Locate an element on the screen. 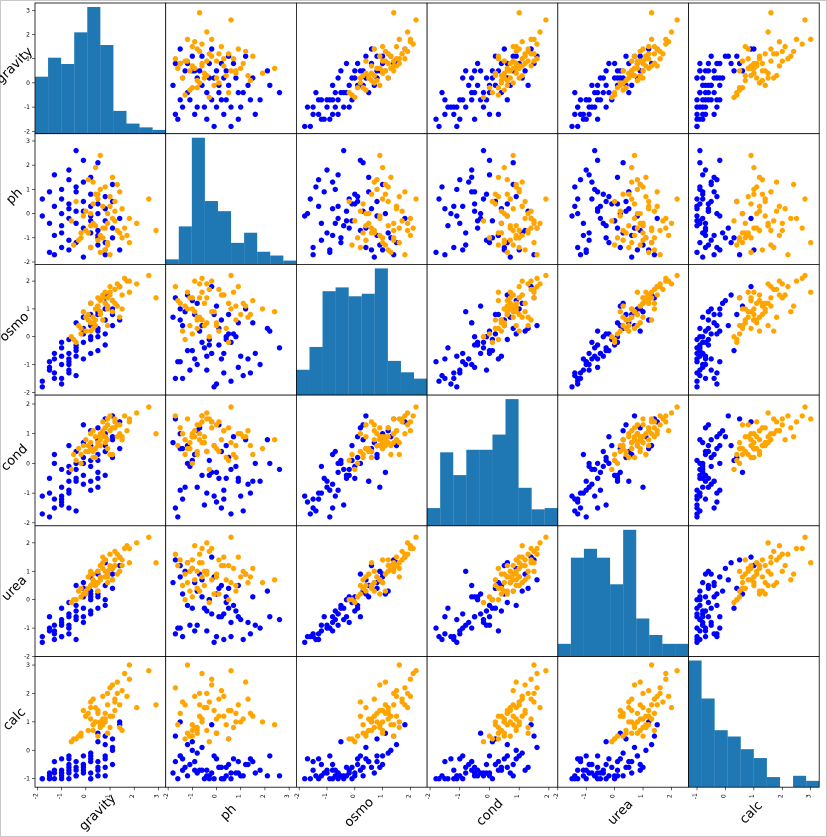  panel-bg-ph-osmo is located at coordinates (362, 199).